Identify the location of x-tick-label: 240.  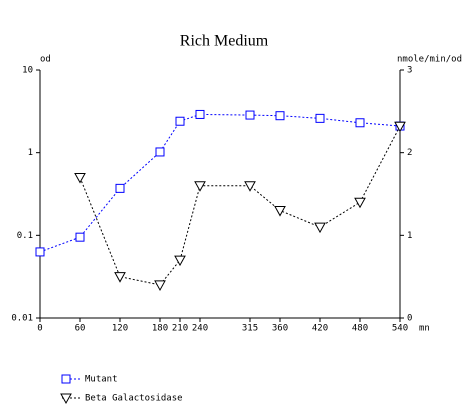
(200, 329).